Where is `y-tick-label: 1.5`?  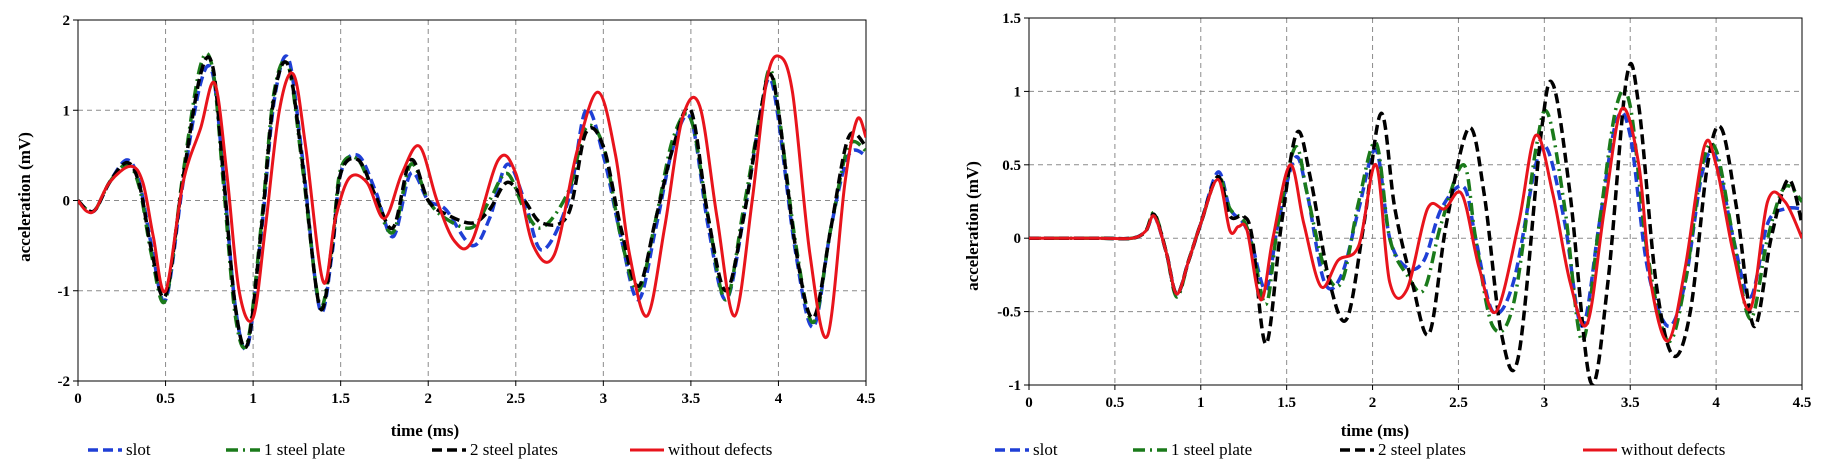
y-tick-label: 1.5 is located at coordinates (1011, 19).